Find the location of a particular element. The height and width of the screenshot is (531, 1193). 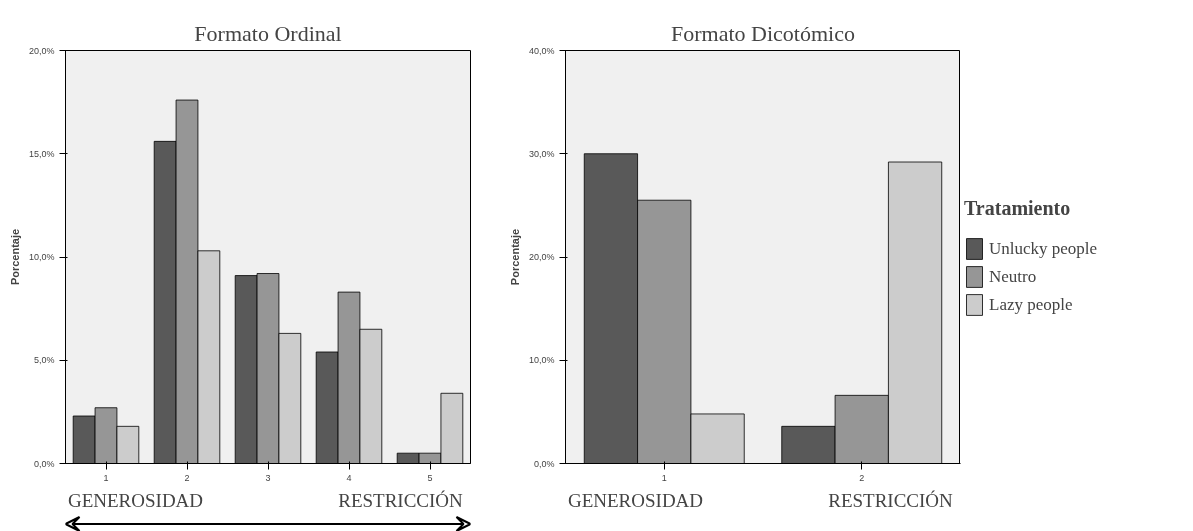

x-tick-label: 4 is located at coordinates (349, 477).